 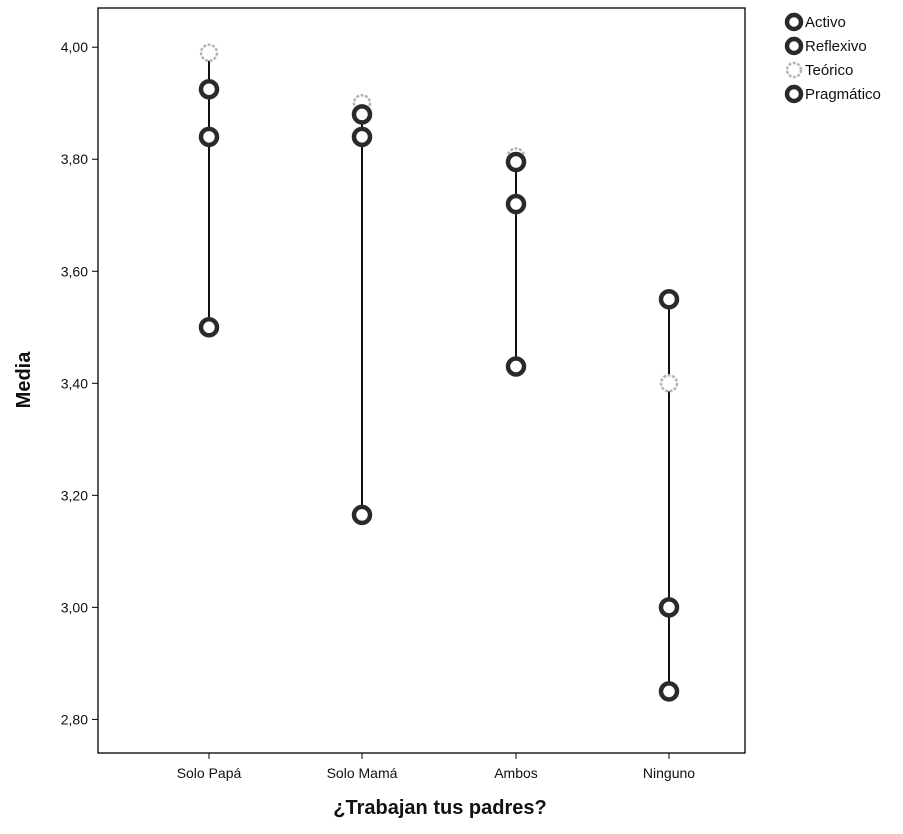 I want to click on y-tick-label: 4,00, so click(x=74, y=47).